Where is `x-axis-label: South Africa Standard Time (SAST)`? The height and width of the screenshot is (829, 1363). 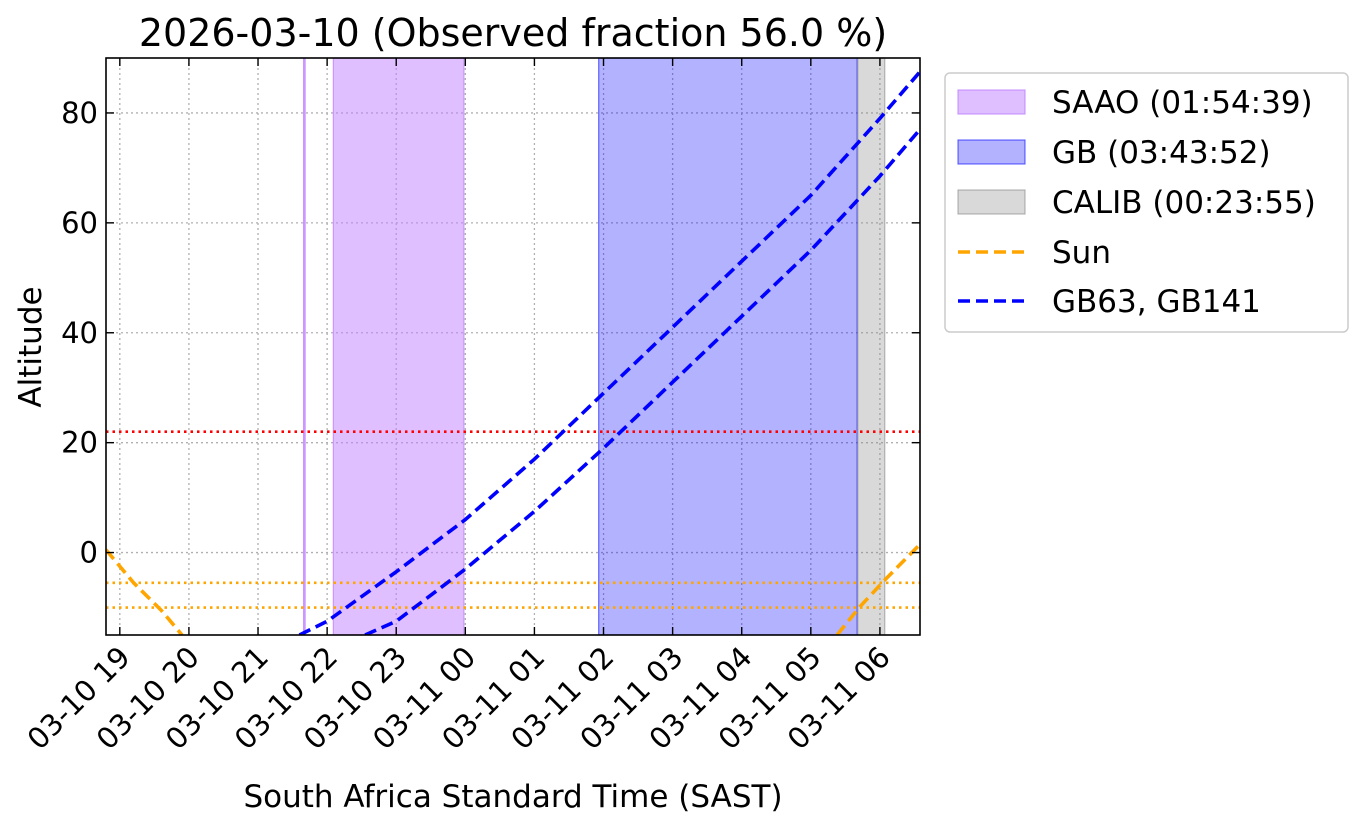 x-axis-label: South Africa Standard Time (SAST) is located at coordinates (512, 797).